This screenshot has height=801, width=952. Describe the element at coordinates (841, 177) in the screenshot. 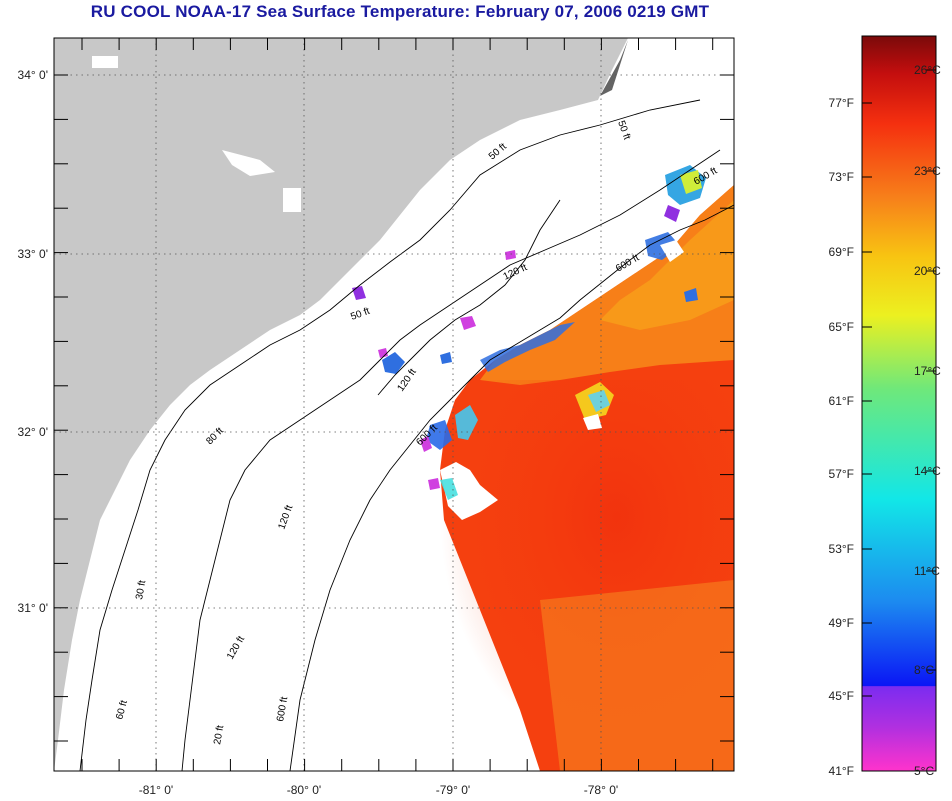

I see `fahrenheit-label: 73°F` at that location.